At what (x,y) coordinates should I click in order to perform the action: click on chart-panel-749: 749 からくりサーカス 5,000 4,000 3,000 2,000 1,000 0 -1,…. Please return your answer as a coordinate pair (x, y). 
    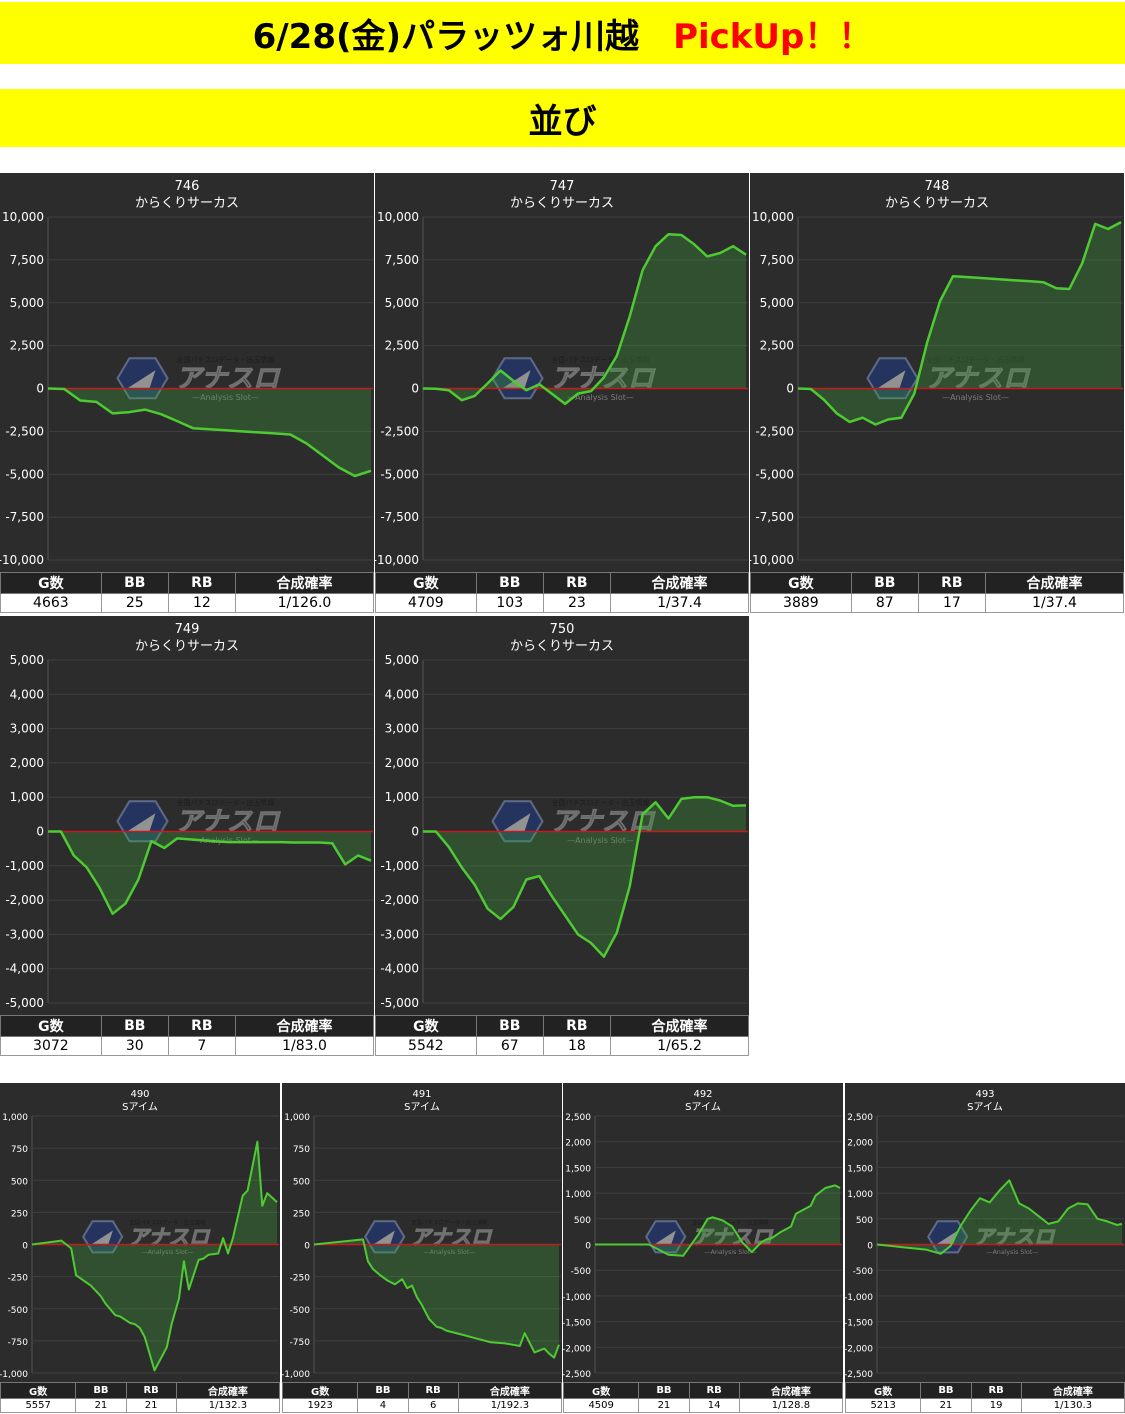
    Looking at the image, I should click on (187, 836).